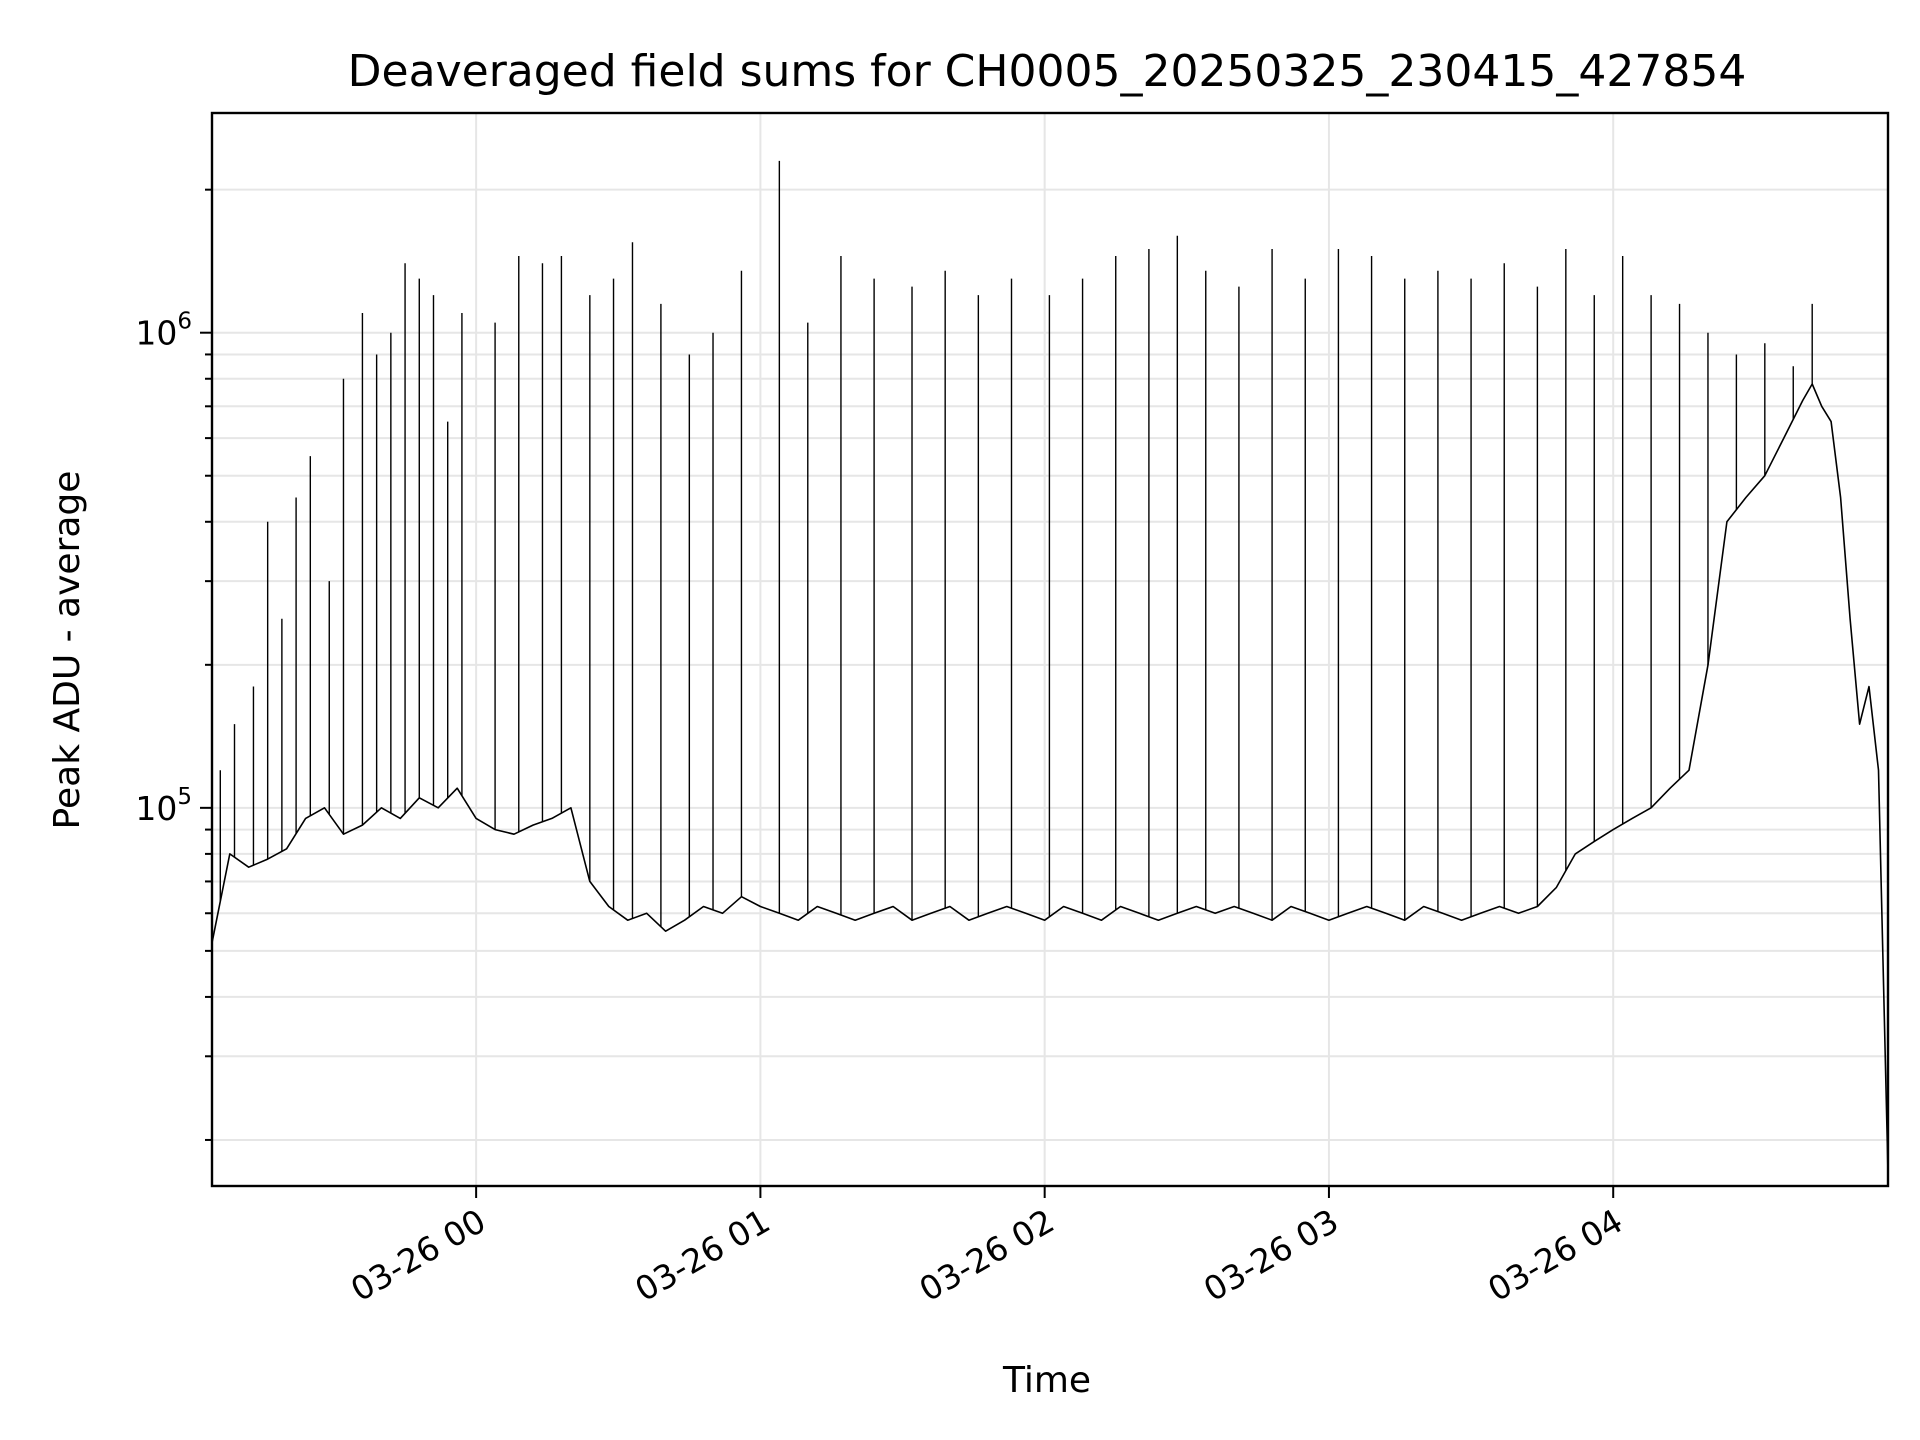  I want to click on x-axis-label: Time, so click(1046, 1380).